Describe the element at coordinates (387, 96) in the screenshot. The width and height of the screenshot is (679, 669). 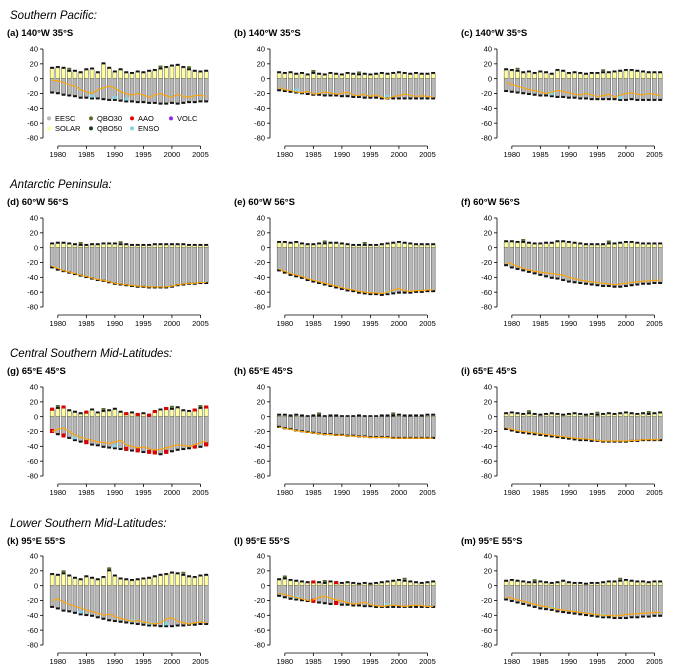
I see `bar-enso` at that location.